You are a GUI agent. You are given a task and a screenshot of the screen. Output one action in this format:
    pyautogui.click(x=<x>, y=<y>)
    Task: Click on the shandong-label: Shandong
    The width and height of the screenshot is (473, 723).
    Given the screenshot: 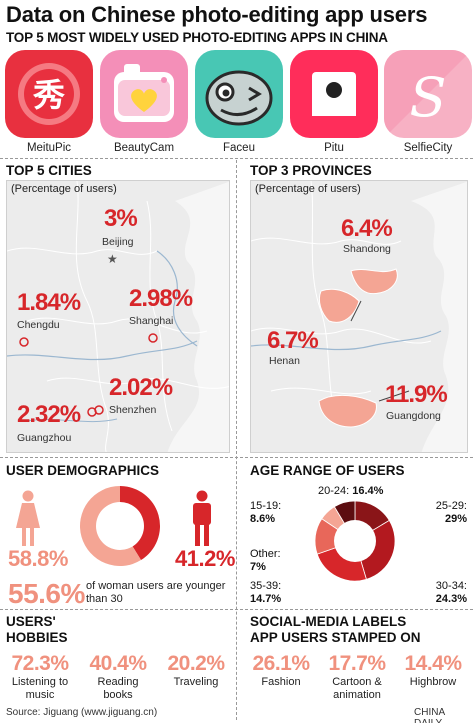 What is the action you would take?
    pyautogui.click(x=367, y=249)
    